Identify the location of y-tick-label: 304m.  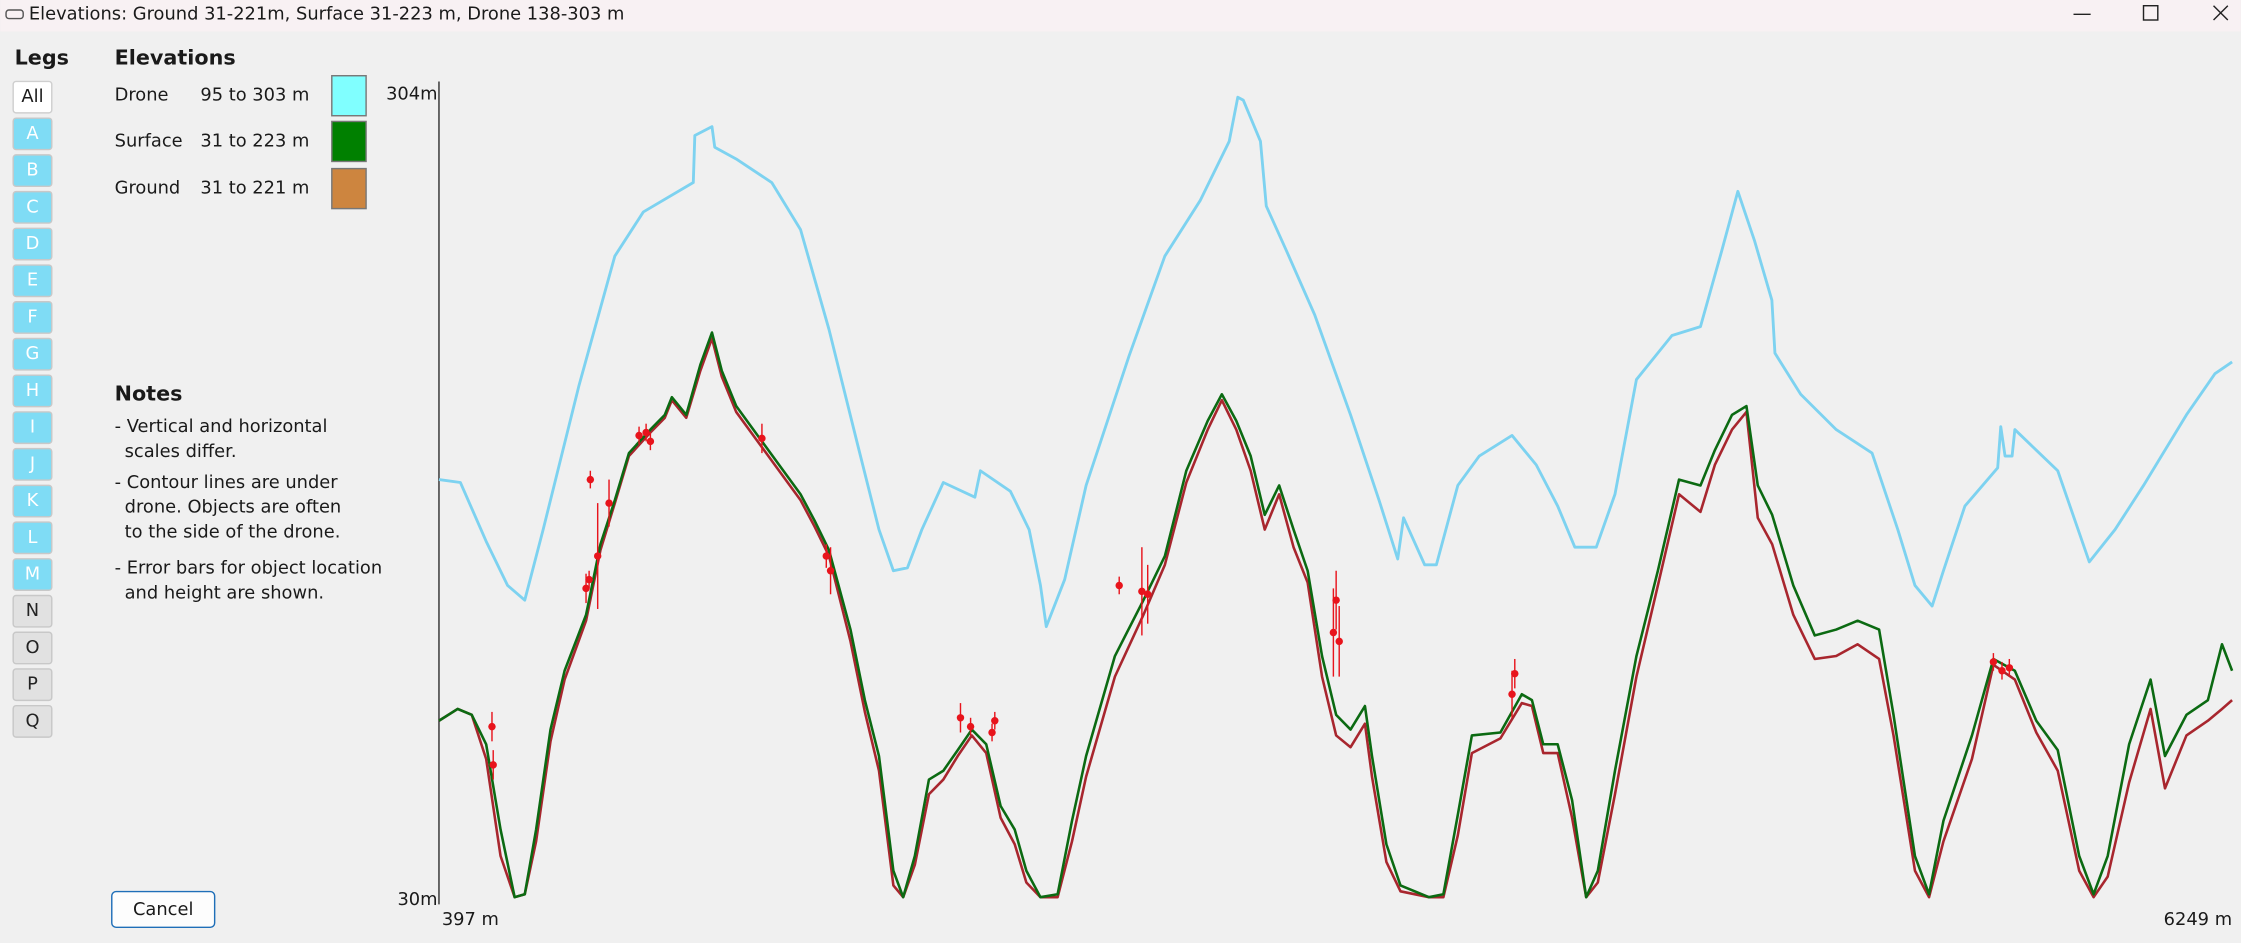
(411, 93).